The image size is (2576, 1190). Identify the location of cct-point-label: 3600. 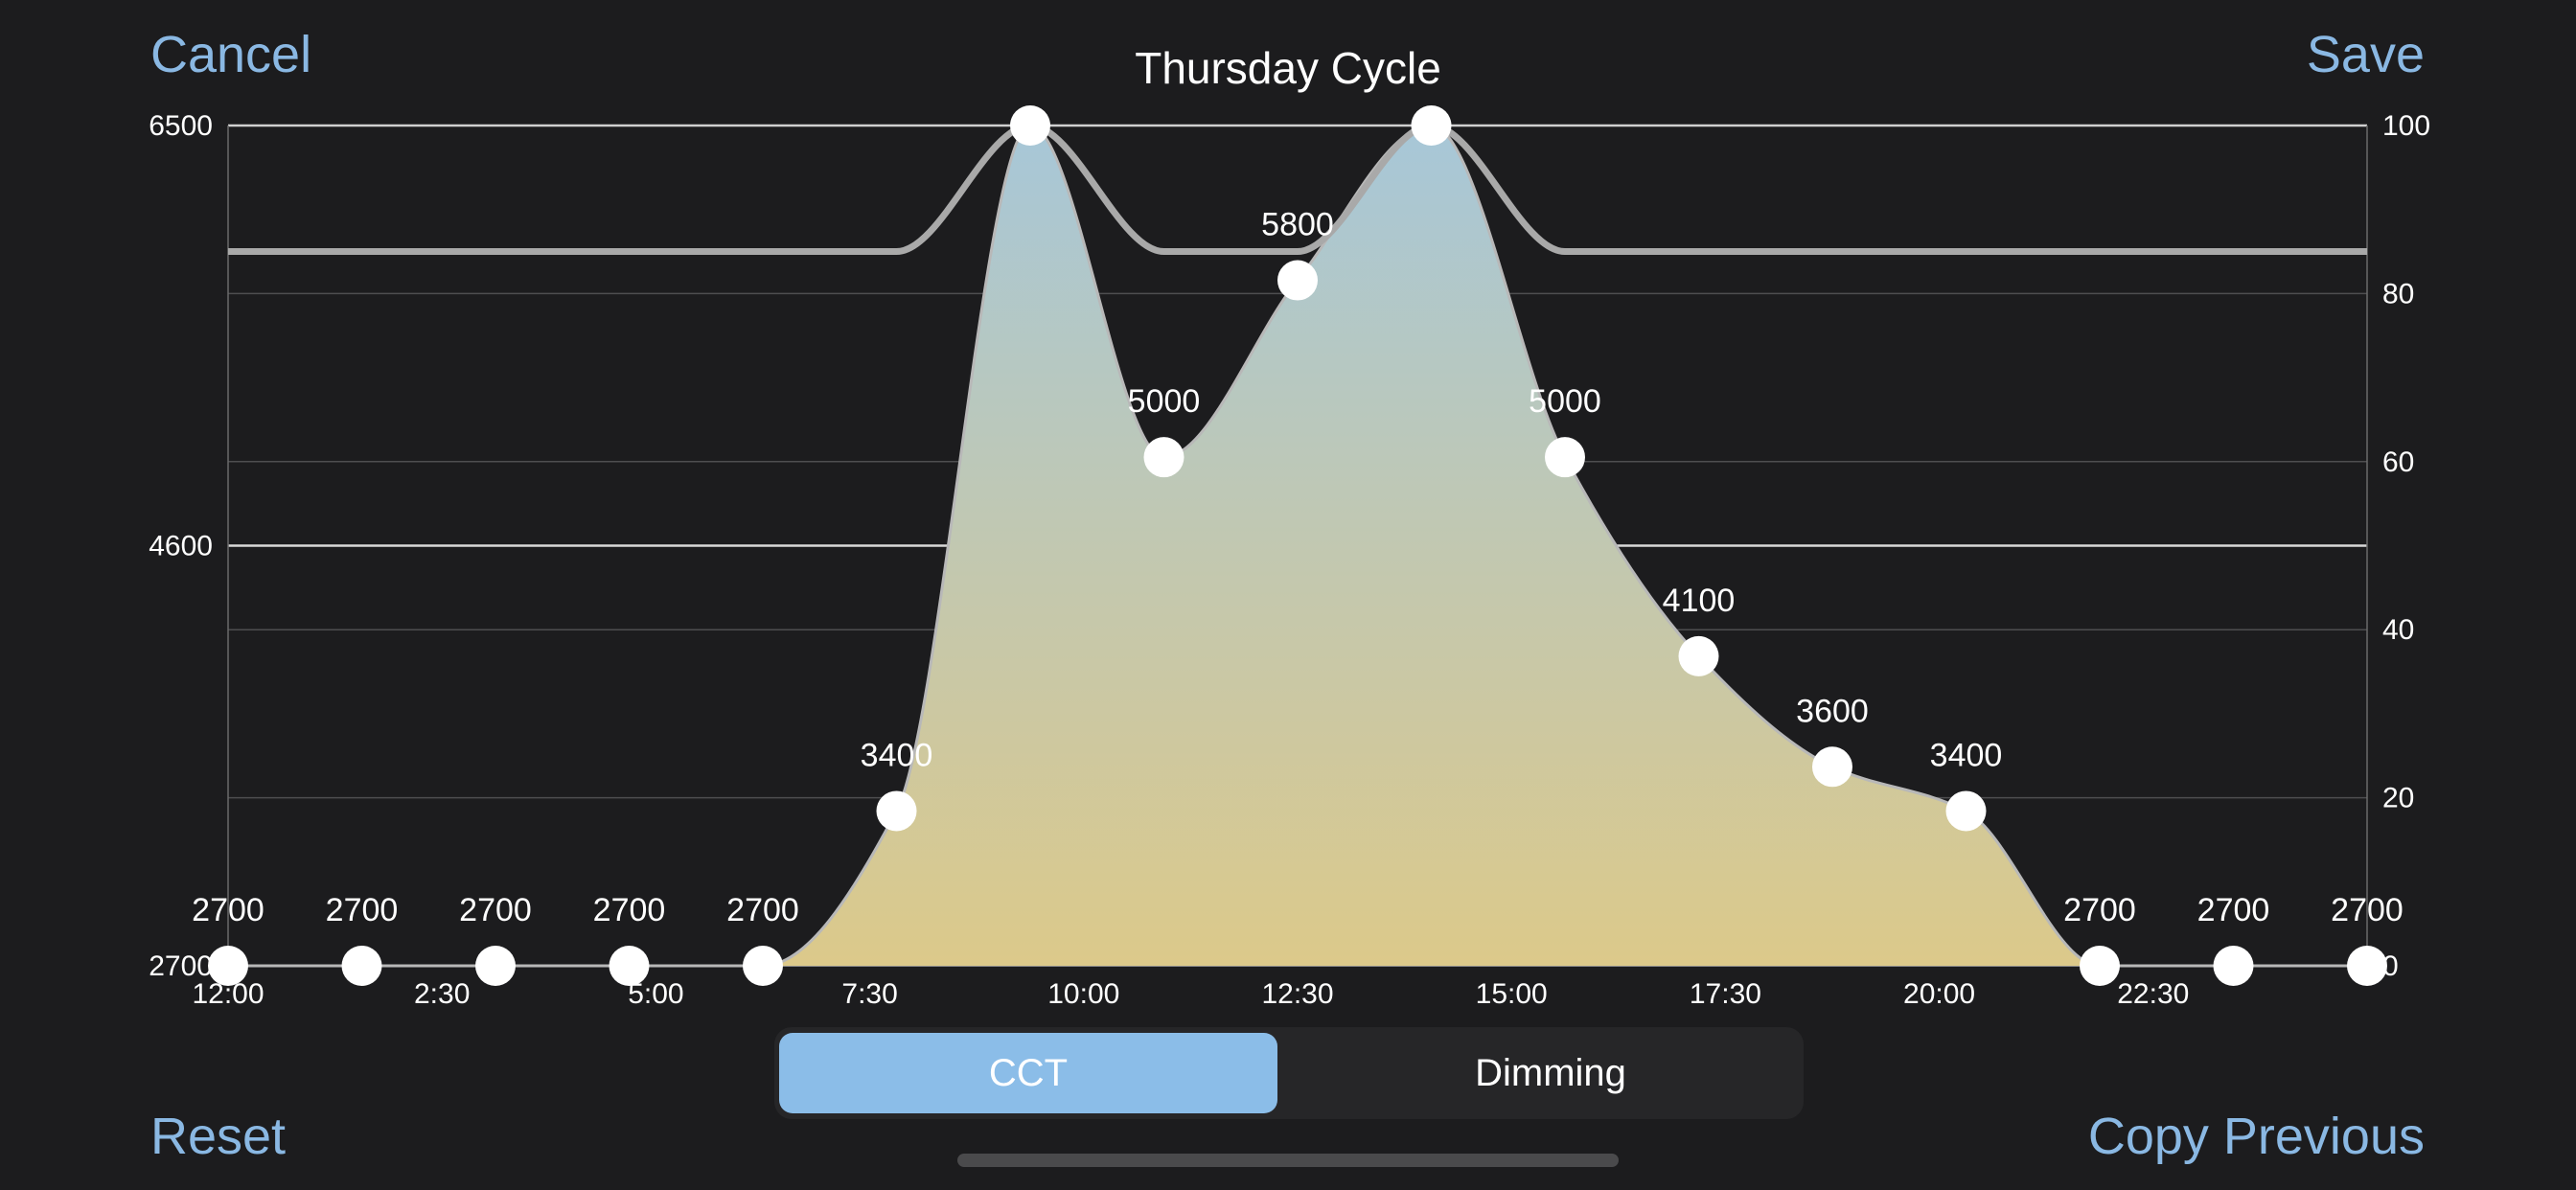
(1832, 711).